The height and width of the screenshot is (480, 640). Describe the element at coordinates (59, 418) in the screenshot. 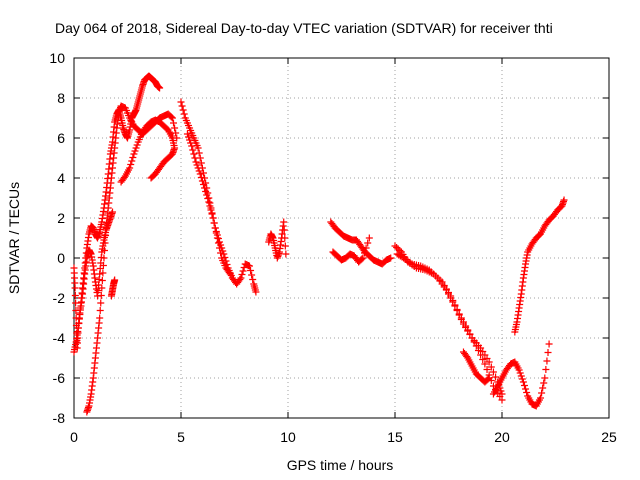

I see `y-tick-label: -8` at that location.